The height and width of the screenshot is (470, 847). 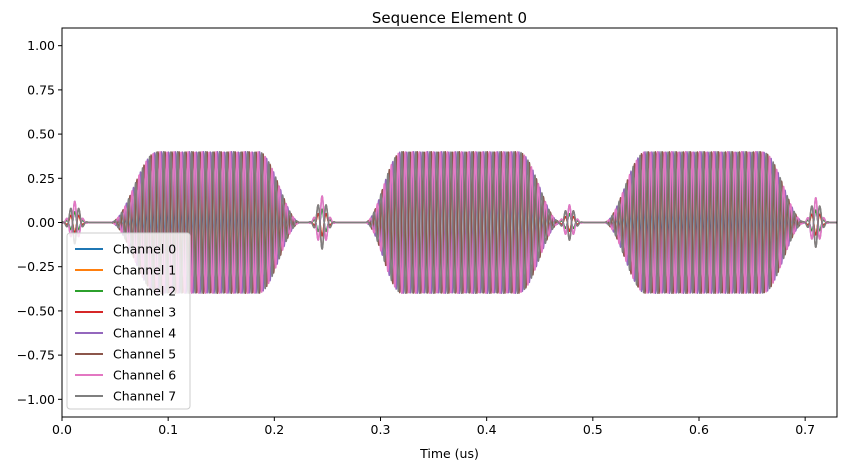 I want to click on y-tick-label: −1.00, so click(x=36, y=399).